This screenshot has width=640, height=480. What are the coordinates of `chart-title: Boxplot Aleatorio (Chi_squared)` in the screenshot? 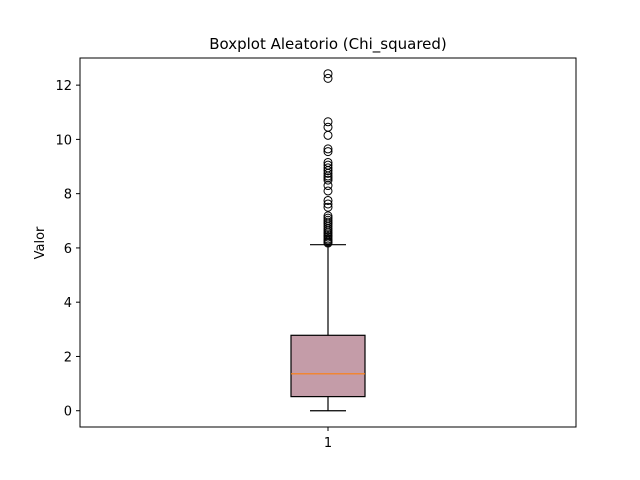 It's located at (328, 44).